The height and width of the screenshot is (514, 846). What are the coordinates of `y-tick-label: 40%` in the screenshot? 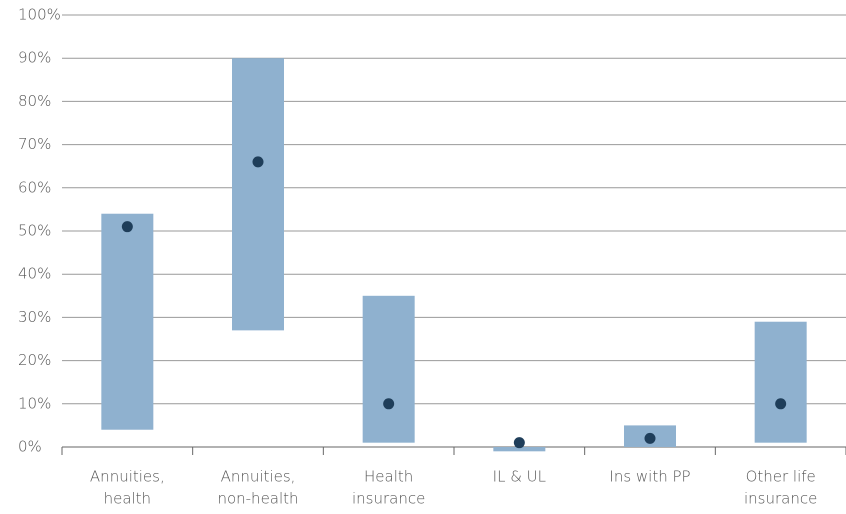 It's located at (34, 274).